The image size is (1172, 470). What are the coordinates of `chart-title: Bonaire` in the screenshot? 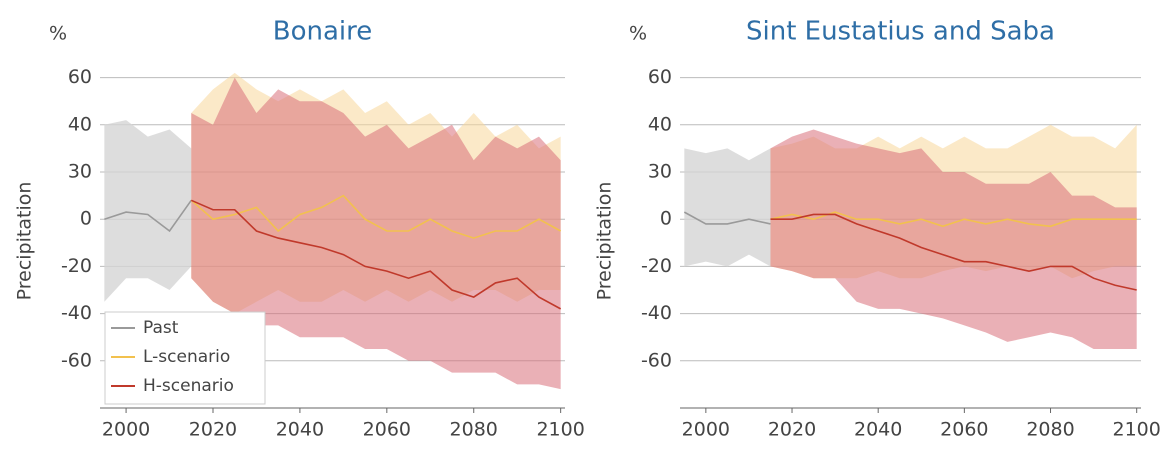 It's located at (323, 32).